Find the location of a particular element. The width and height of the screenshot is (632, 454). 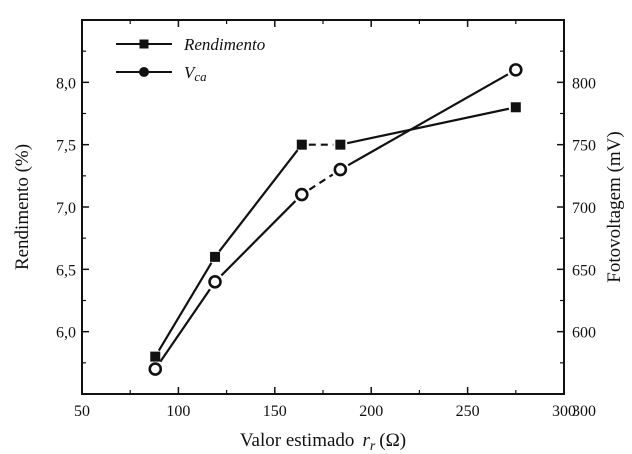

y-right-tick-label: 300 is located at coordinates (584, 411).